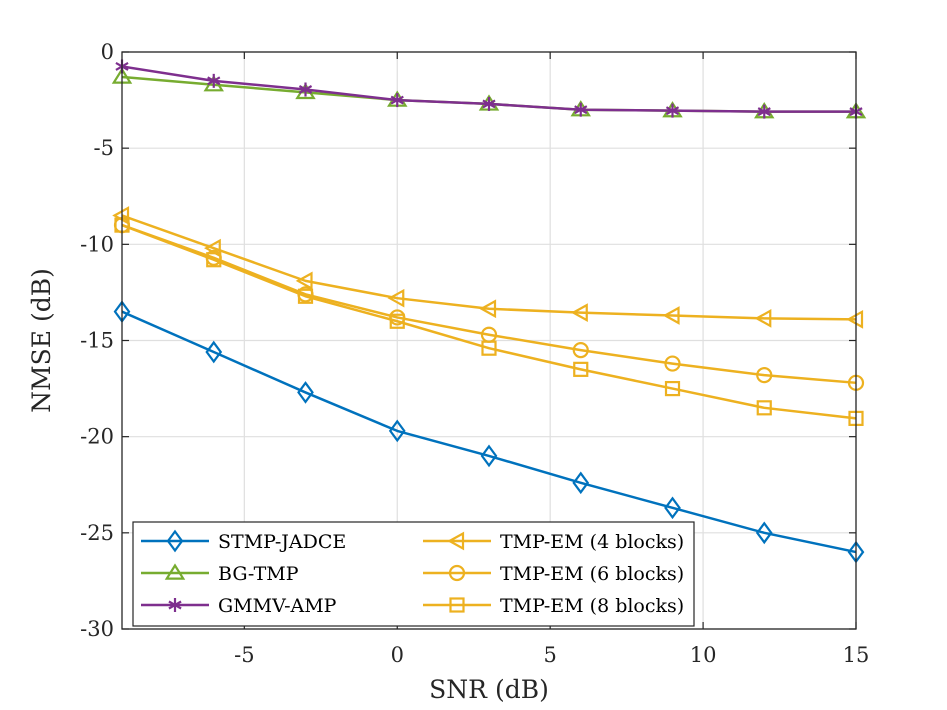  I want to click on series-line, so click(489, 267).